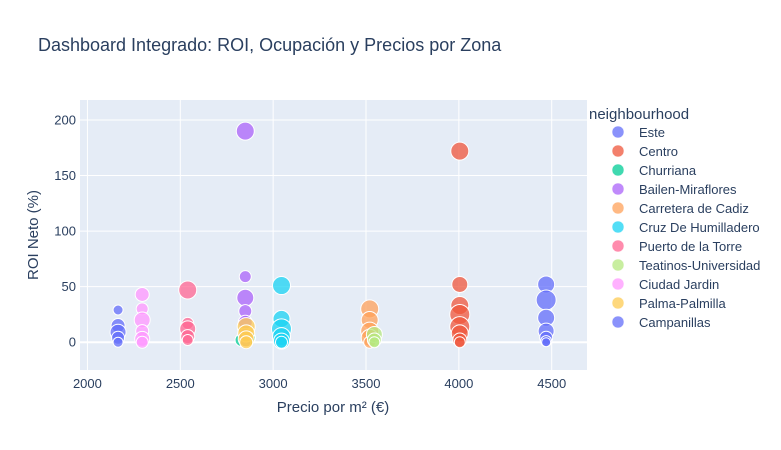  I want to click on legend-item: Churriana, so click(654, 170).